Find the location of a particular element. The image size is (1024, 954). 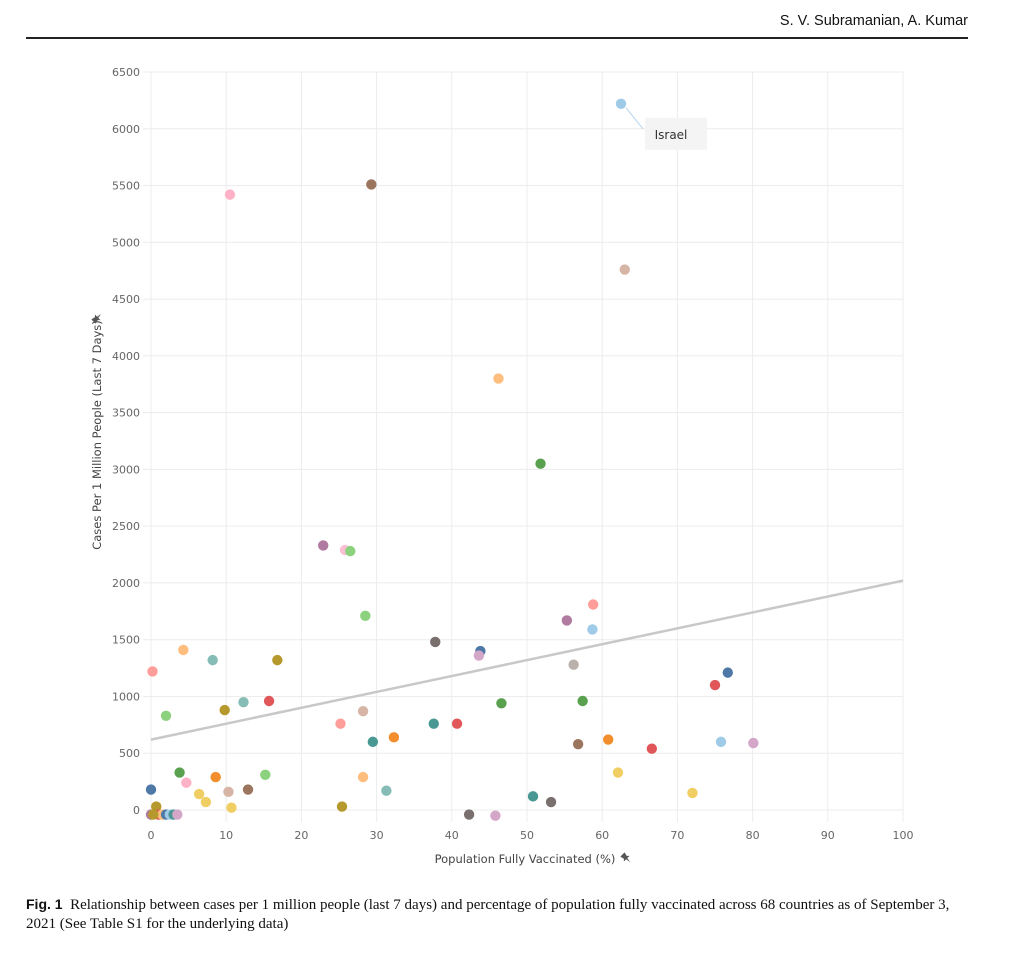

y-tick-label: 1500 is located at coordinates (126, 640).